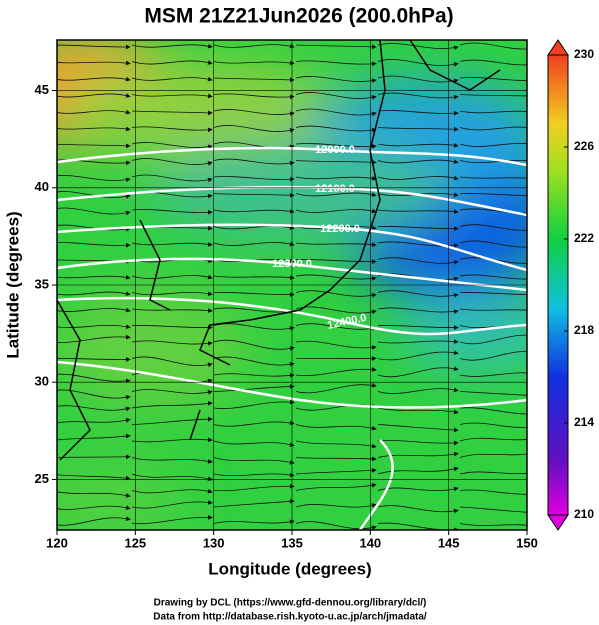 The height and width of the screenshot is (625, 599). I want to click on x-tick-label: 120, so click(57, 542).